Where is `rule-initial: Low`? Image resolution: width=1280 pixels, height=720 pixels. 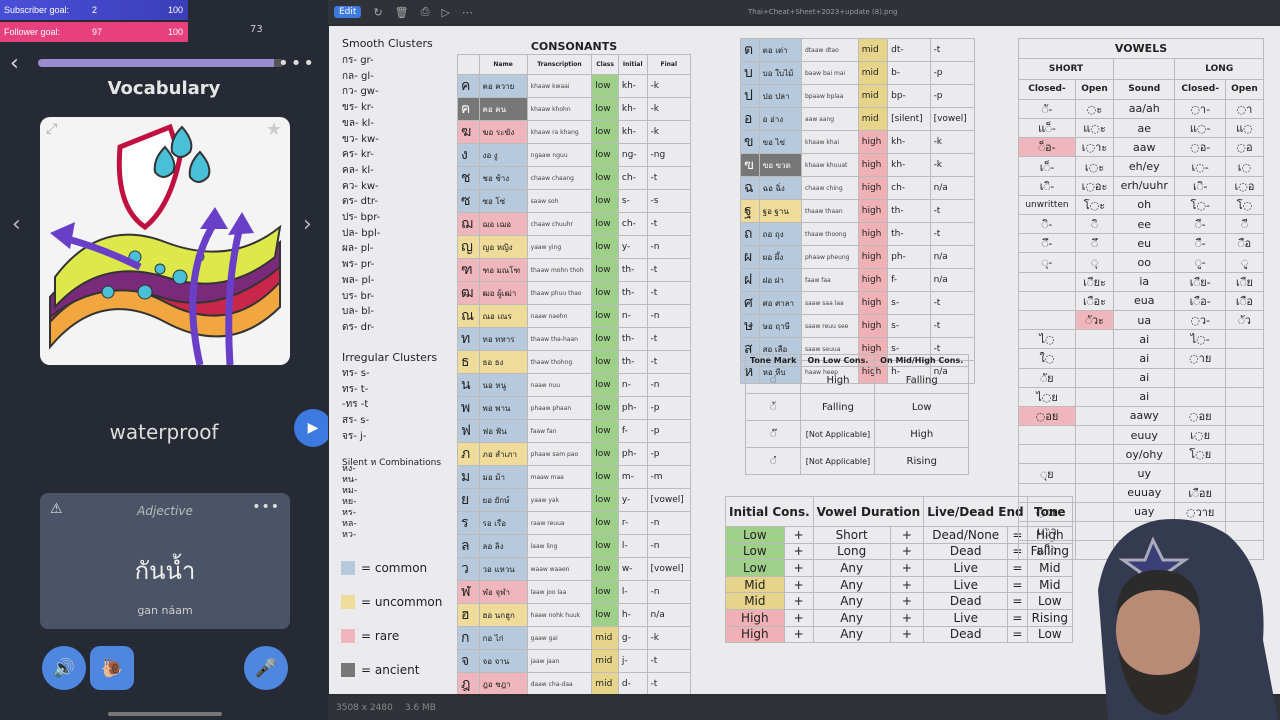 rule-initial: Low is located at coordinates (755, 535).